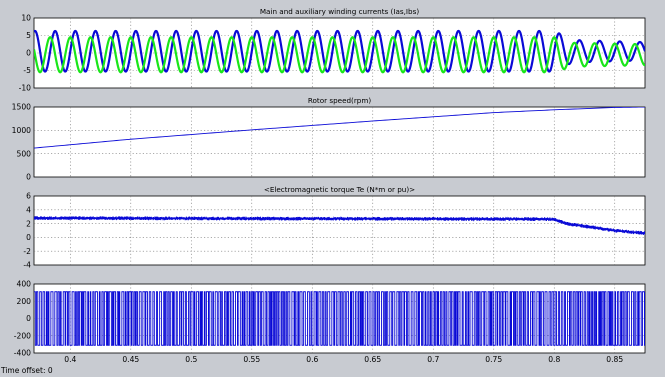 The height and width of the screenshot is (377, 665). Describe the element at coordinates (130, 359) in the screenshot. I see `x-tick-label: 0.45` at that location.